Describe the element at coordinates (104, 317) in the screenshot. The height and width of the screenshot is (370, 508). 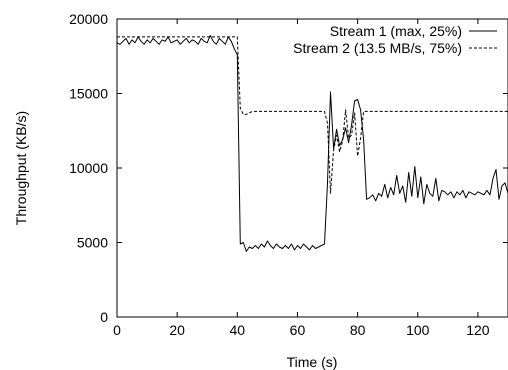
I see `y-tick-label: 0` at that location.